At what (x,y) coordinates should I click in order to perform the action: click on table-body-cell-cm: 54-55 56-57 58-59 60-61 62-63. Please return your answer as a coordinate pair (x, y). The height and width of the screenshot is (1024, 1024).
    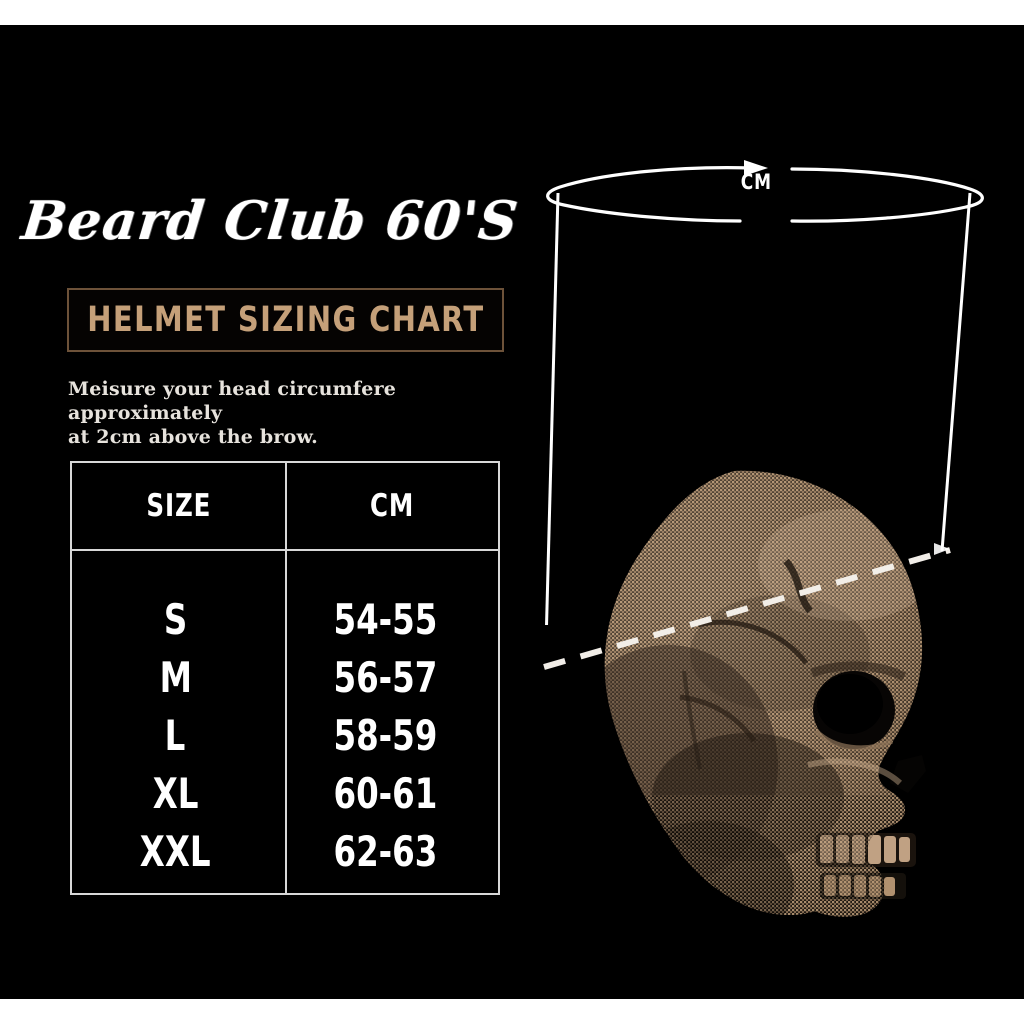
    Looking at the image, I should click on (391, 722).